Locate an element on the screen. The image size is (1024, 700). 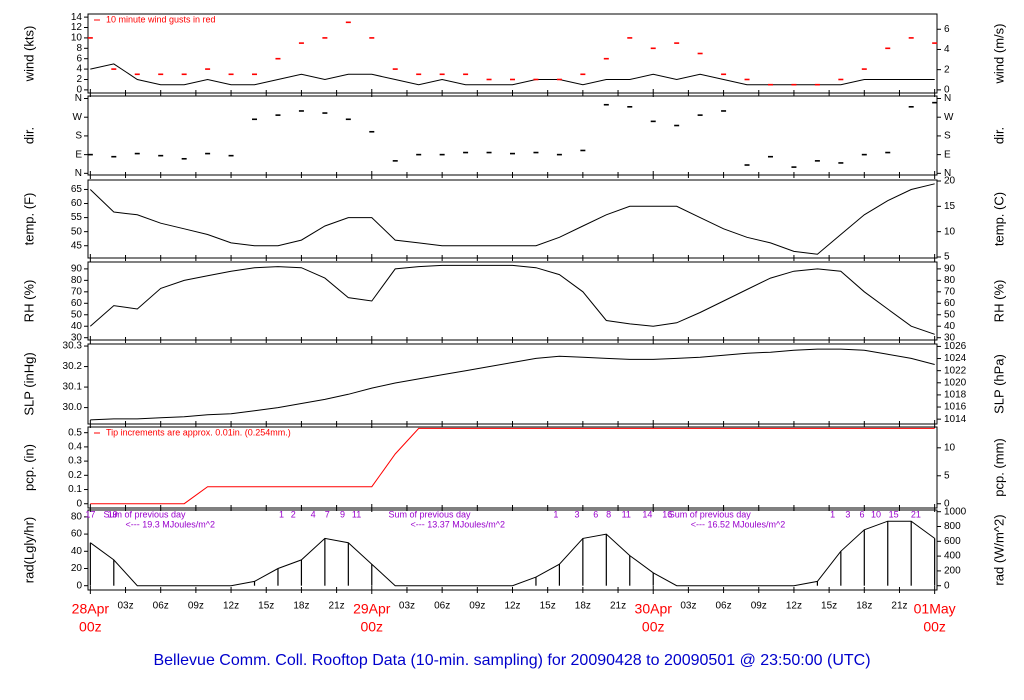
hour-label: 14 is located at coordinates (647, 514).